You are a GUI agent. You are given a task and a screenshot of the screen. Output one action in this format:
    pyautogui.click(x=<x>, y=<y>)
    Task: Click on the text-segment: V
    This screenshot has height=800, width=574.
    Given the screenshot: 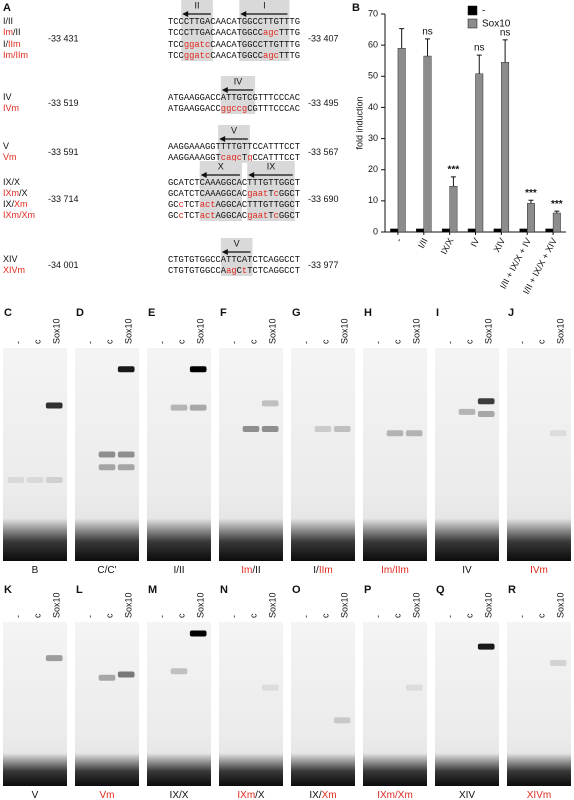 What is the action you would take?
    pyautogui.click(x=6, y=146)
    